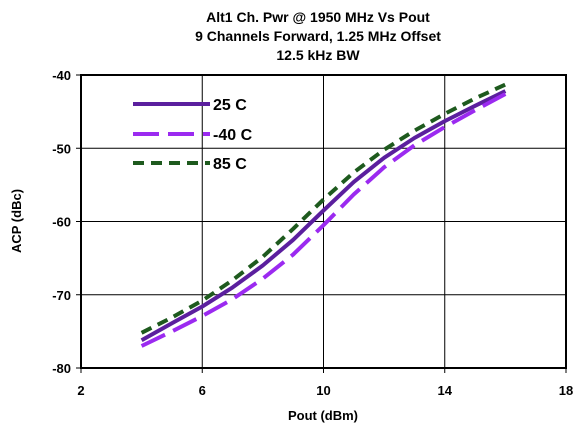  What do you see at coordinates (318, 36) in the screenshot?
I see `chart-title-line-2: 9 Channels Forward, 1.25 MHz Offset` at bounding box center [318, 36].